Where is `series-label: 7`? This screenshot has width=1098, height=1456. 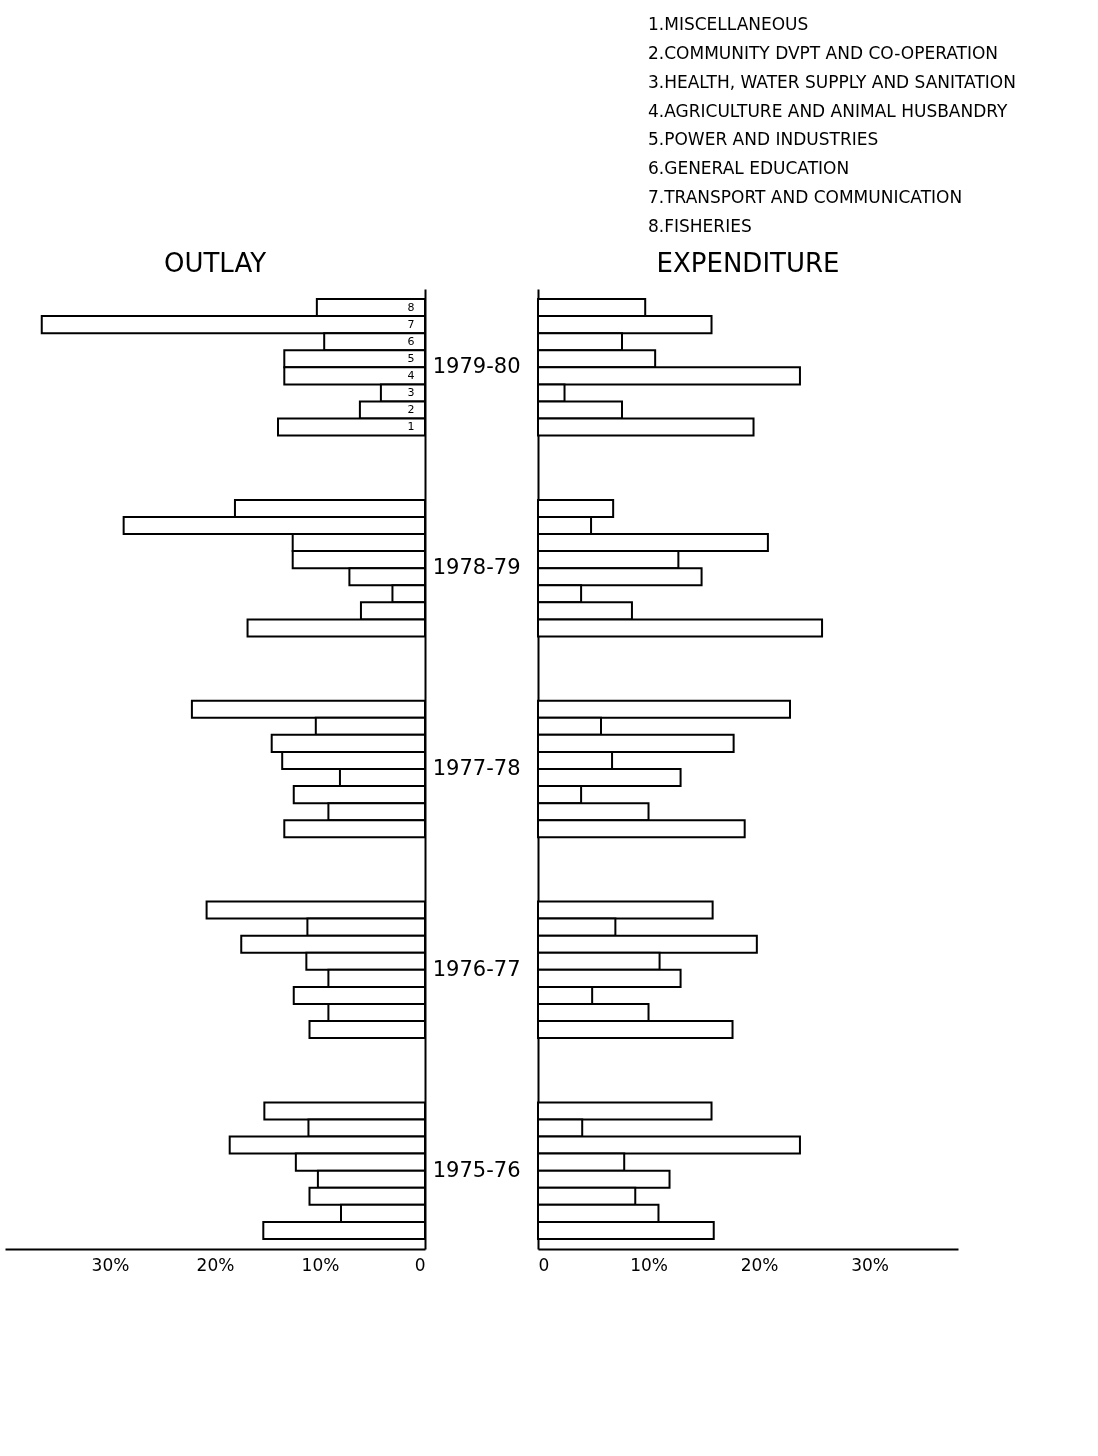 series-label: 7 is located at coordinates (411, 324).